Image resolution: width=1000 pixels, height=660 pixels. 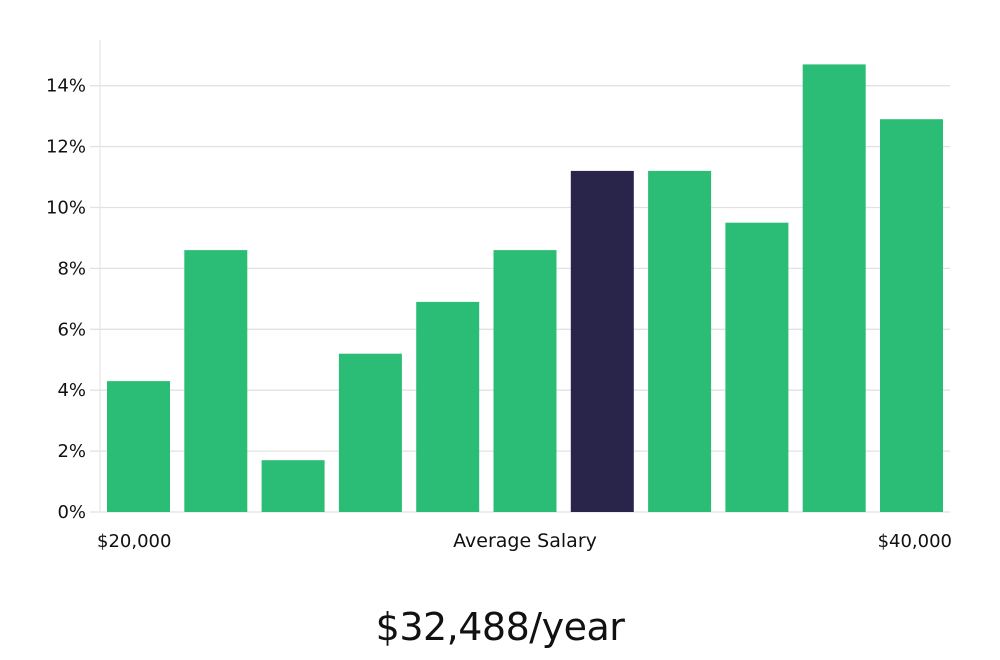 What do you see at coordinates (66, 207) in the screenshot?
I see `y-tick-label: 10%` at bounding box center [66, 207].